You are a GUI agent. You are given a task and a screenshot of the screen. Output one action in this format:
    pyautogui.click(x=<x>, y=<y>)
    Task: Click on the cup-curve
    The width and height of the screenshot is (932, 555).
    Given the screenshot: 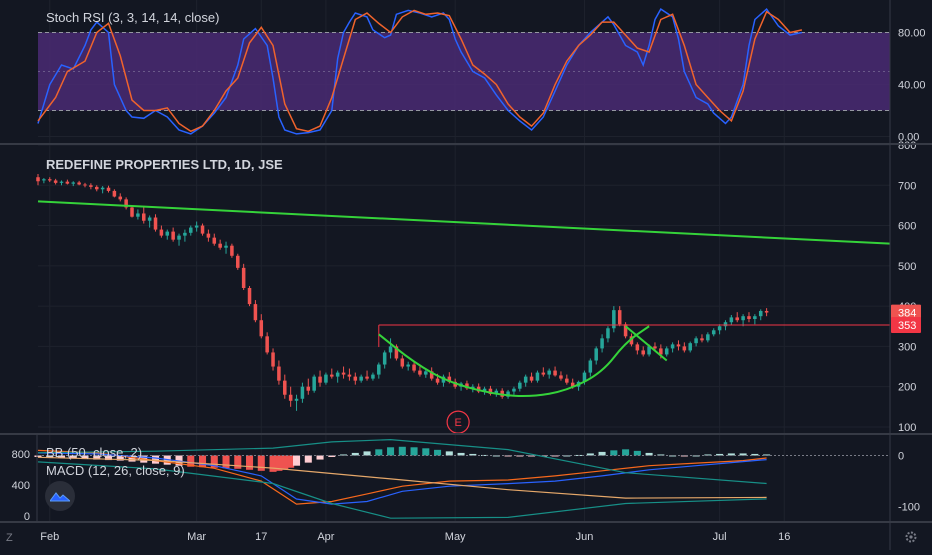 What is the action you would take?
    pyautogui.click(x=514, y=361)
    